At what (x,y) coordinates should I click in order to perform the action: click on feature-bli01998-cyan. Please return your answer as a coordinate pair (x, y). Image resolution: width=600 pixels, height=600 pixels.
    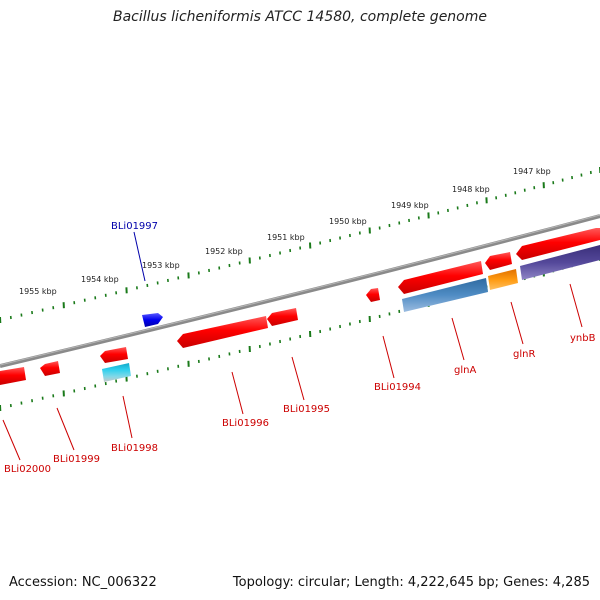
    Looking at the image, I should click on (116, 372).